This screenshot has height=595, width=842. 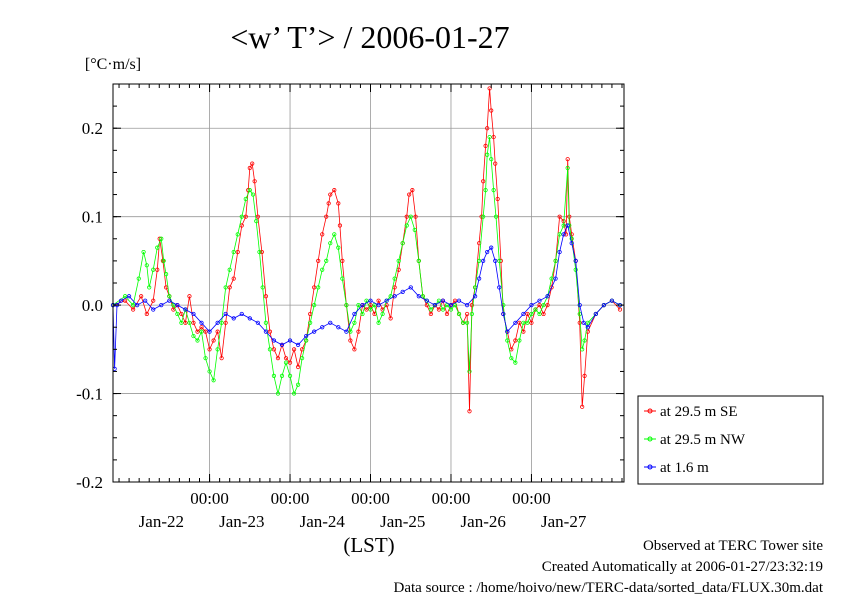 I want to click on legend-marker, so click(x=650, y=439).